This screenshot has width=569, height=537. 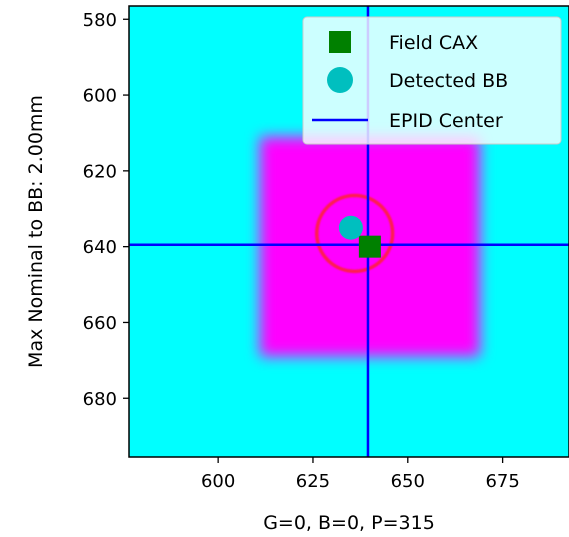 I want to click on y-tick-label: 680, so click(x=100, y=399).